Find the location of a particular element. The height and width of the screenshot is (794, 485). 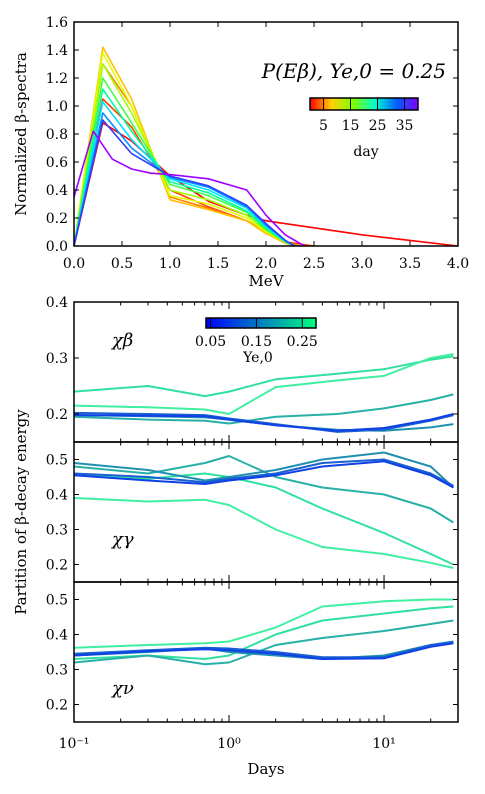

days-xtick-label: 10⁰ is located at coordinates (229, 744).